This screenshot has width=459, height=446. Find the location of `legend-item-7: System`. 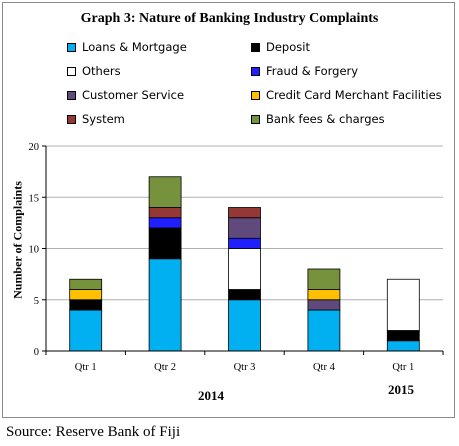

legend-item-7: System is located at coordinates (96, 119).